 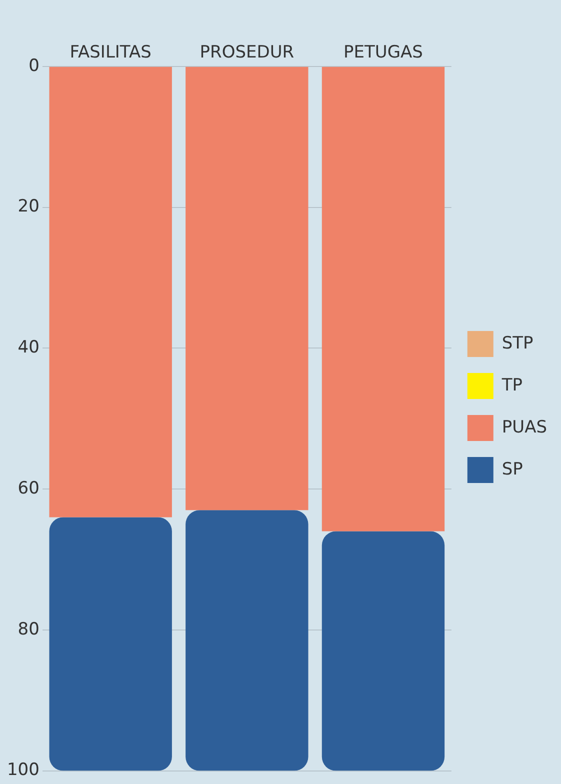 What do you see at coordinates (34, 66) in the screenshot?
I see `y-tick-label: 0` at bounding box center [34, 66].